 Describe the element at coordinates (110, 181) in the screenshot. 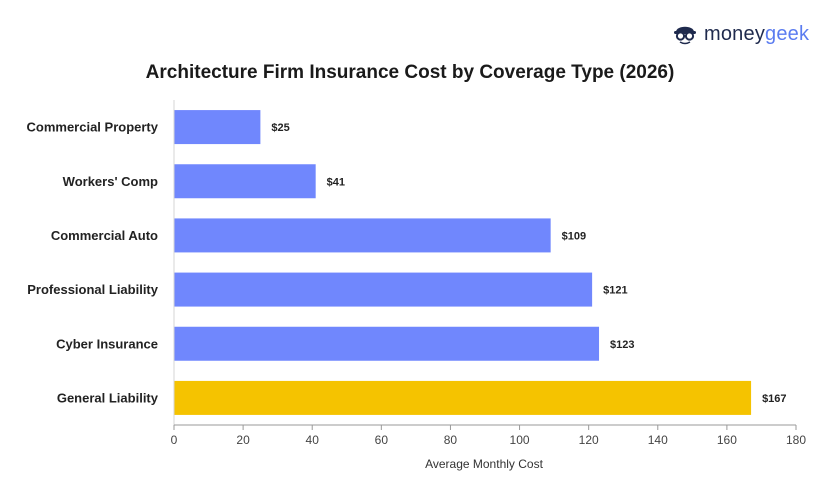

I see `category-label: Workers' Comp` at that location.